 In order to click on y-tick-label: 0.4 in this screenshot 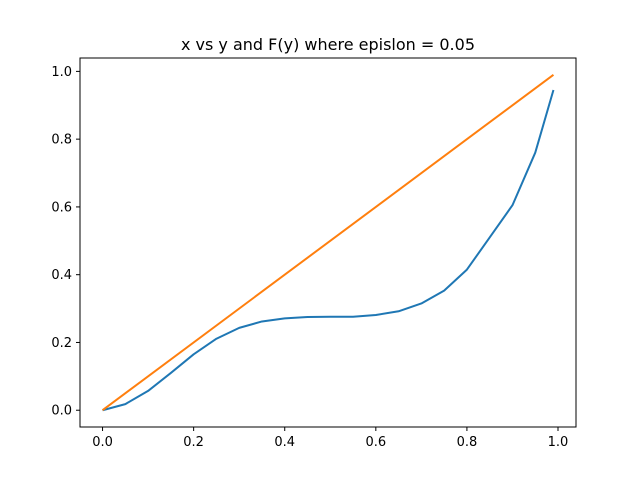, I will do `click(61, 275)`.